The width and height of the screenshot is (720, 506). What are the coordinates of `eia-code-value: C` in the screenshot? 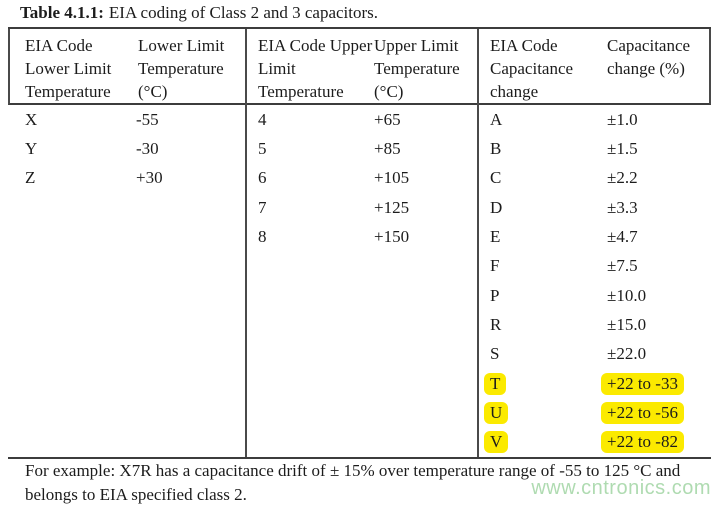 It's located at (495, 177).